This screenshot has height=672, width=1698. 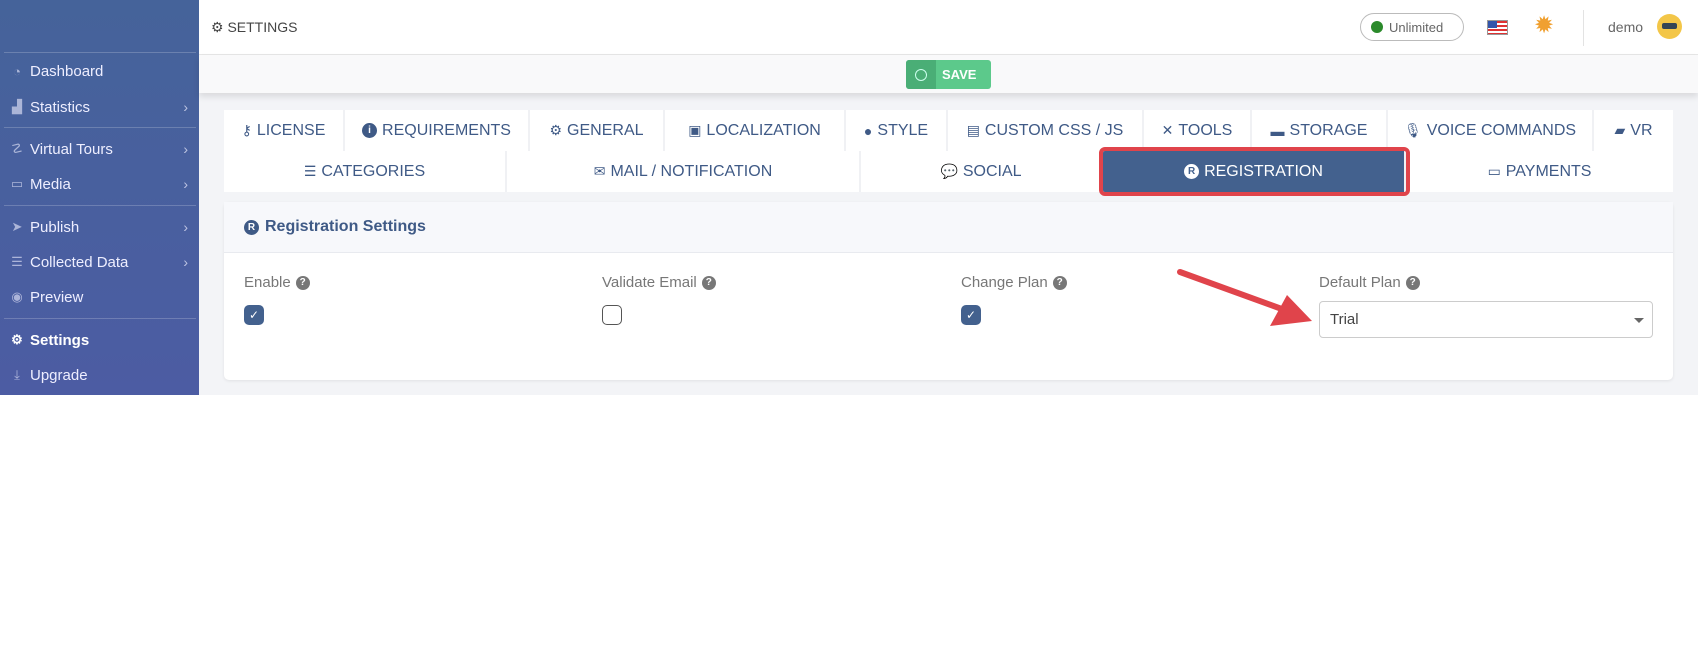 I want to click on tab-categories: ☰ CATEGORIES, so click(x=365, y=171).